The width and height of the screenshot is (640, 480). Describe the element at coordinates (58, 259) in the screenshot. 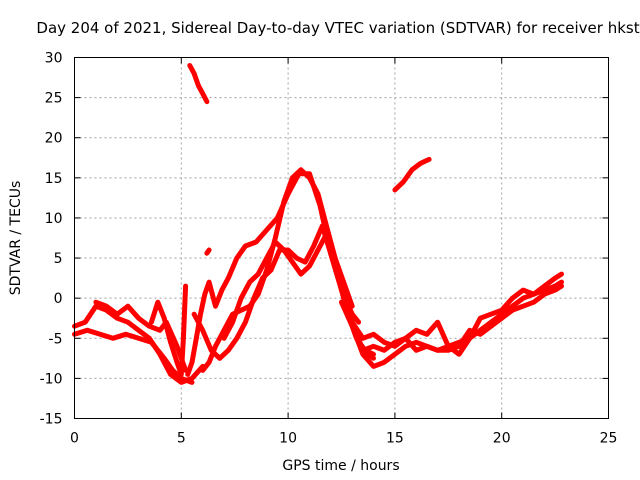

I see `y-tick-label: 5` at that location.